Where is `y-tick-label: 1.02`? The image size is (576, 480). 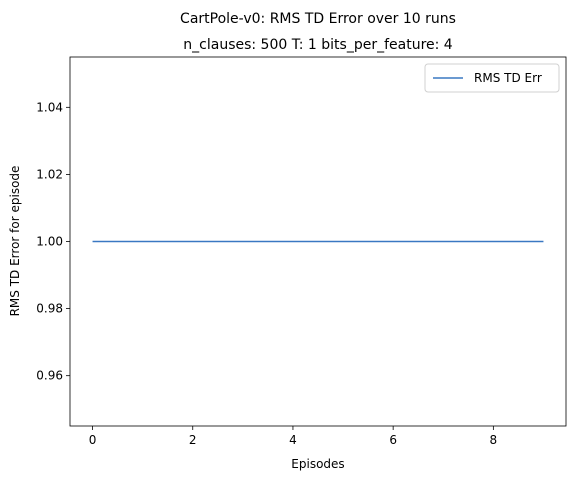
y-tick-label: 1.02 is located at coordinates (49, 174).